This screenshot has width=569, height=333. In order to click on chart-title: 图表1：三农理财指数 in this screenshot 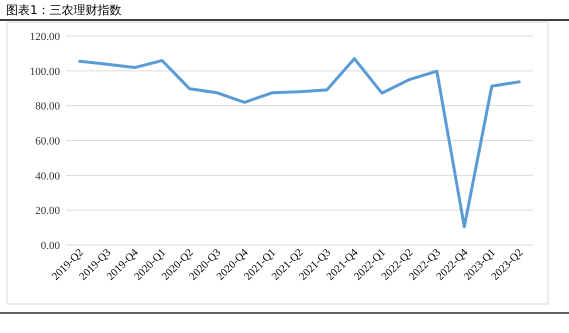, I will do `click(64, 10)`.